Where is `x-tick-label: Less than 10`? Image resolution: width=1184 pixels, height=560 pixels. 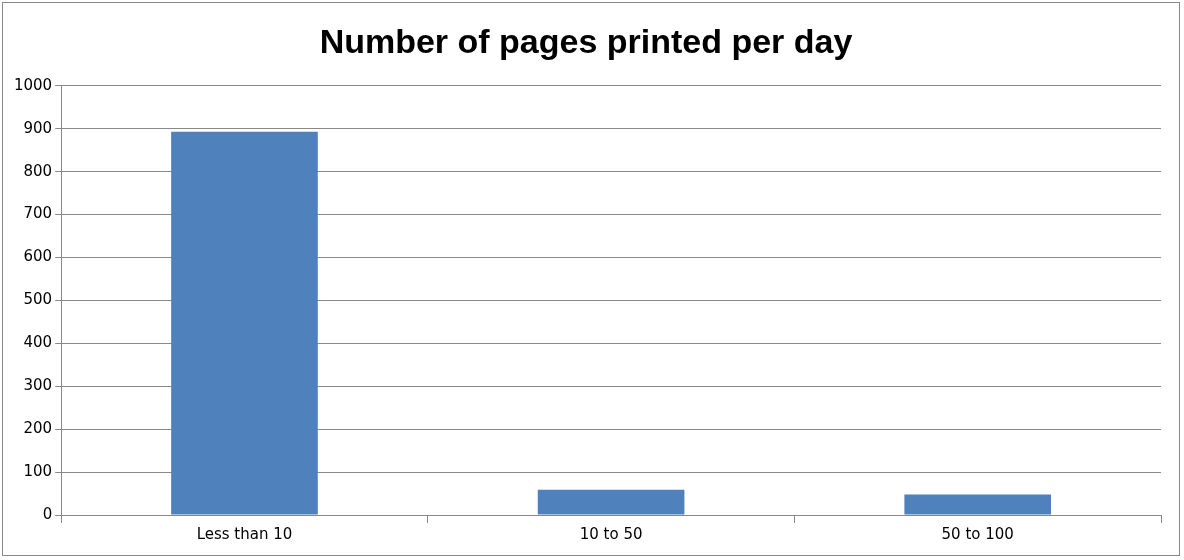
x-tick-label: Less than 10 is located at coordinates (244, 533).